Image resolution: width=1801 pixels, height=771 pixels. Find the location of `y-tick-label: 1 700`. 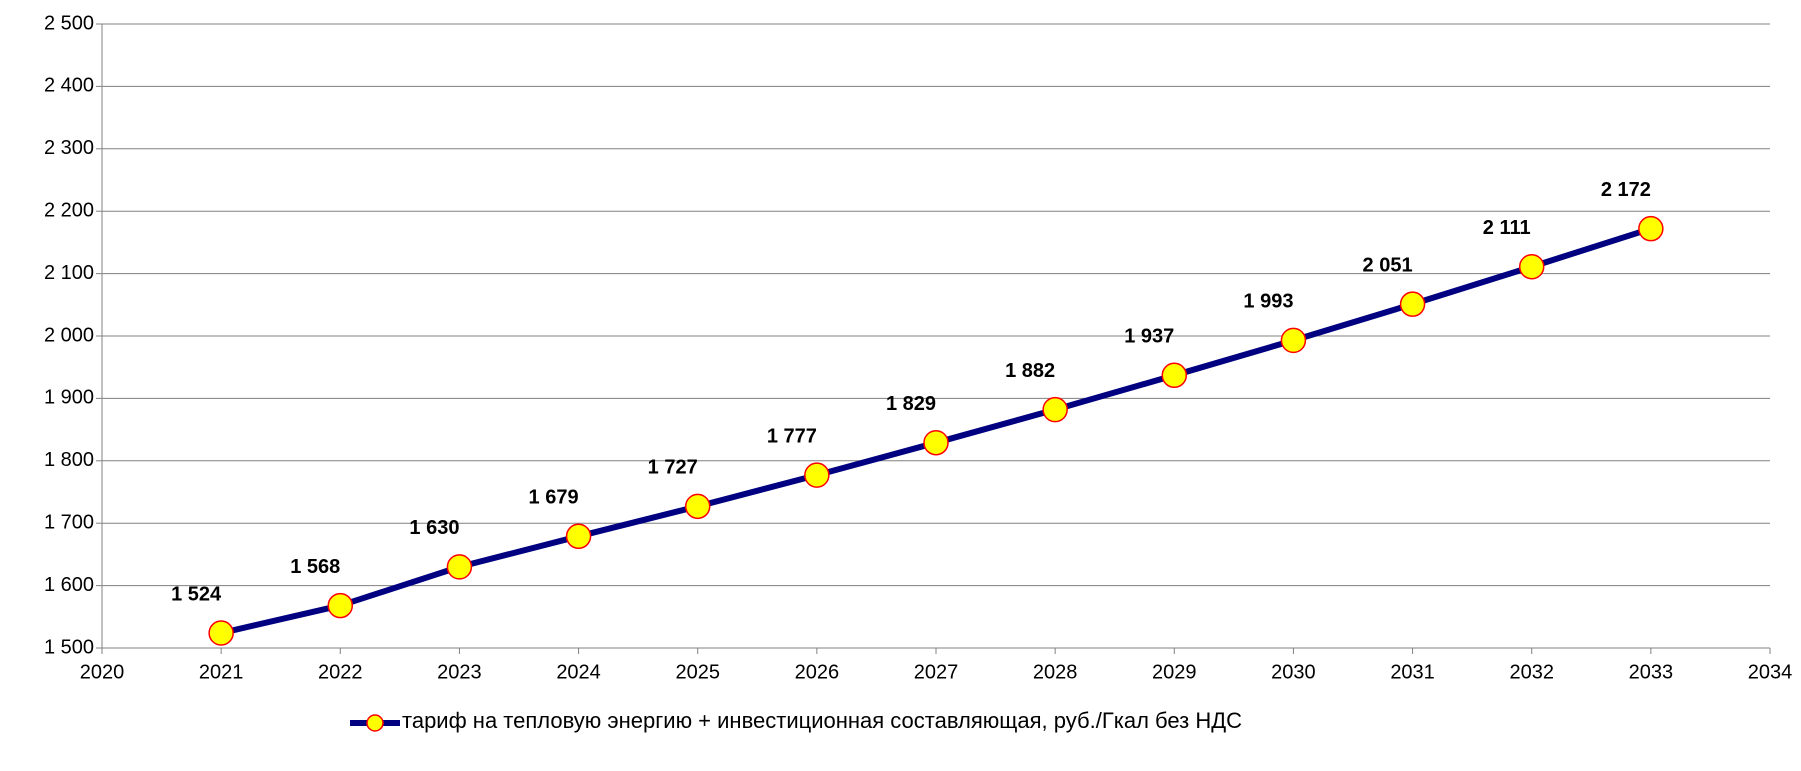

y-tick-label: 1 700 is located at coordinates (69, 522).